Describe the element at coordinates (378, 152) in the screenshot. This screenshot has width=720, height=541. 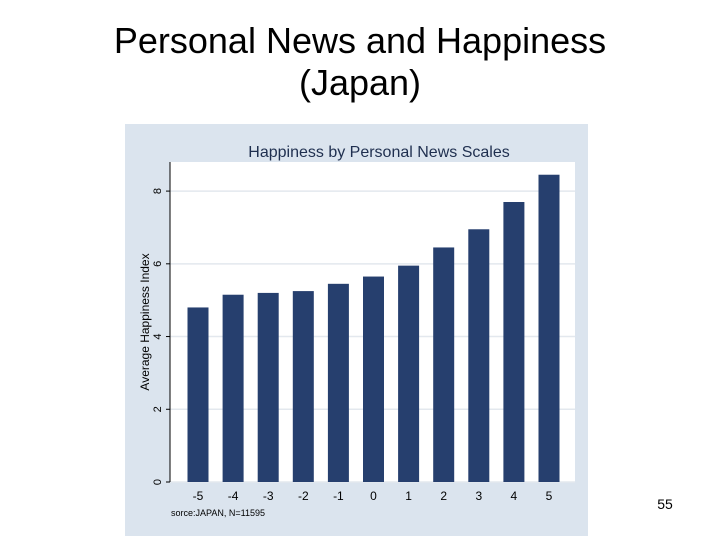
I see `chart-title: Happiness by Personal News Scales` at that location.